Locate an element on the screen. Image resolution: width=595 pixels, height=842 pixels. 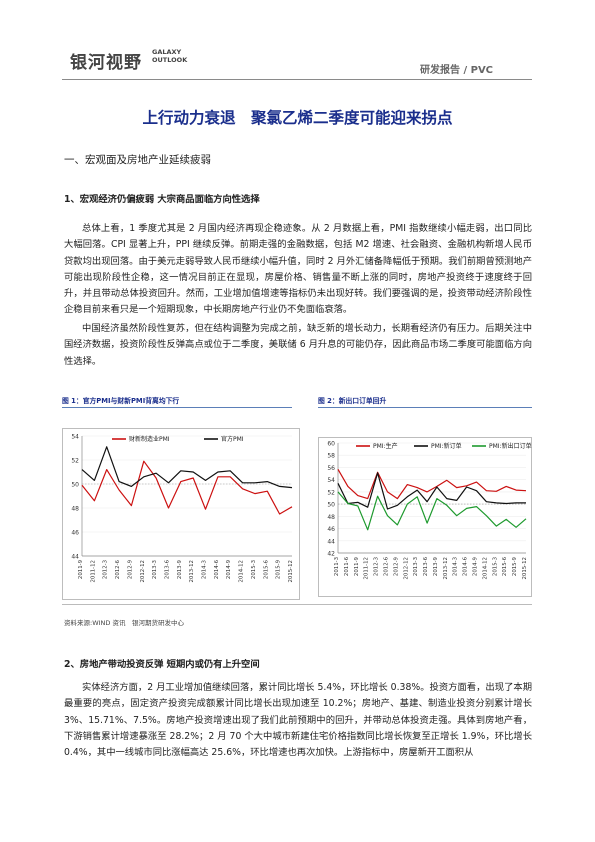
legend-label: 财新制造业PMI is located at coordinates (149, 439).